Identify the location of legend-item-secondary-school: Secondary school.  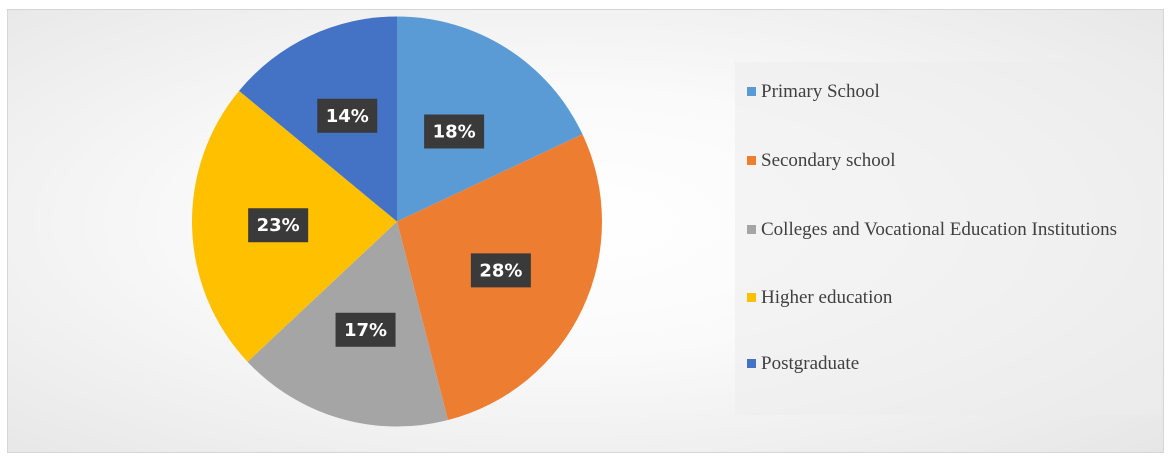
(934, 161).